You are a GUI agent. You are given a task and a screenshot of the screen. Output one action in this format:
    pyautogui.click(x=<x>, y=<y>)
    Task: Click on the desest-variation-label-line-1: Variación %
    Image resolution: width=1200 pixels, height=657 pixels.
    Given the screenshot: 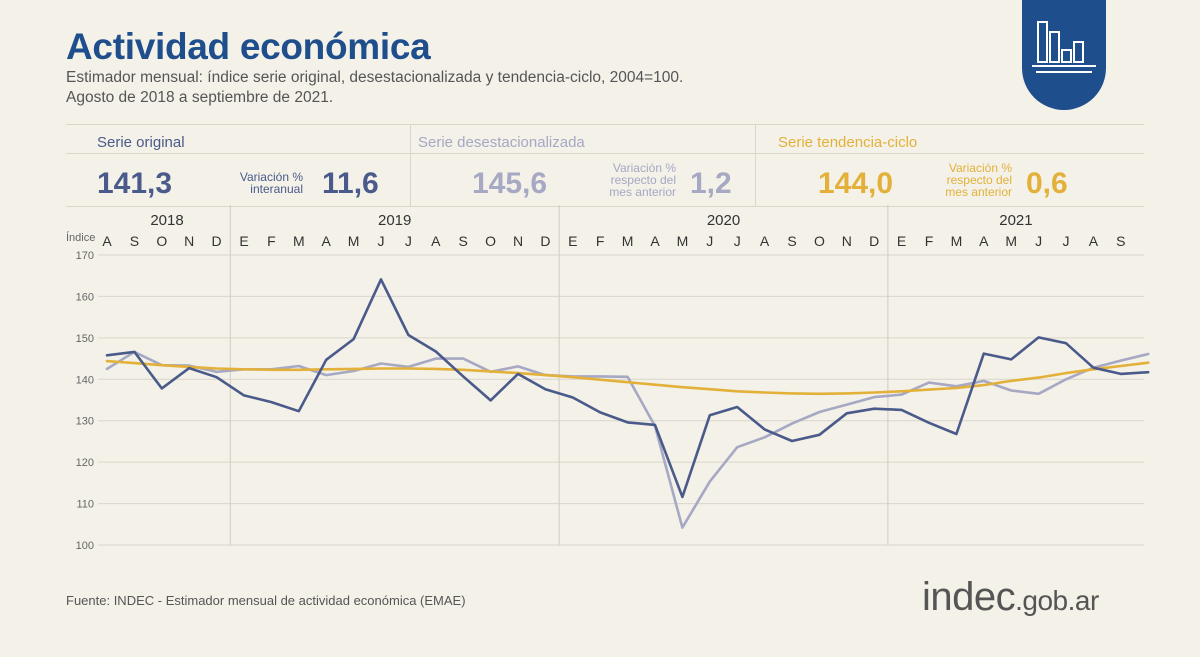 What is the action you would take?
    pyautogui.click(x=644, y=168)
    